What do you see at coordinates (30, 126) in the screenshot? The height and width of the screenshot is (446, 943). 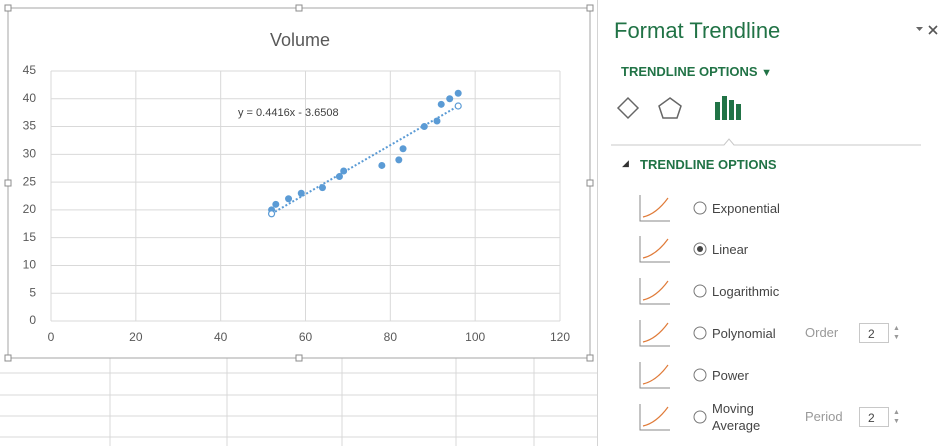 I see `y-tick-label: 35` at bounding box center [30, 126].